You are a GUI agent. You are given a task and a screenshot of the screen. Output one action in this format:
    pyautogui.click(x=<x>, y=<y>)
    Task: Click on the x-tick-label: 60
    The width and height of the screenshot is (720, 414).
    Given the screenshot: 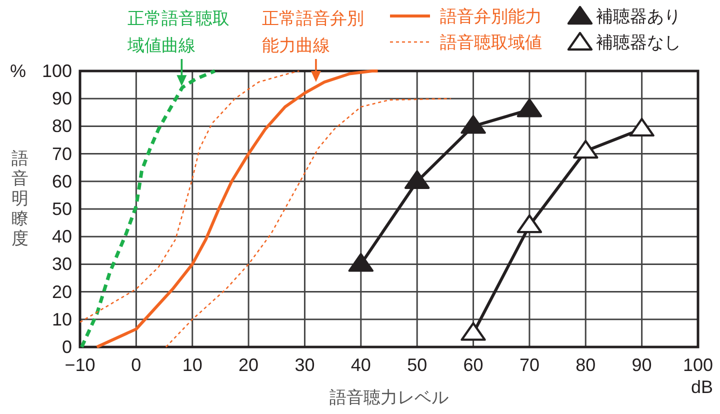 What is the action you would take?
    pyautogui.click(x=473, y=365)
    